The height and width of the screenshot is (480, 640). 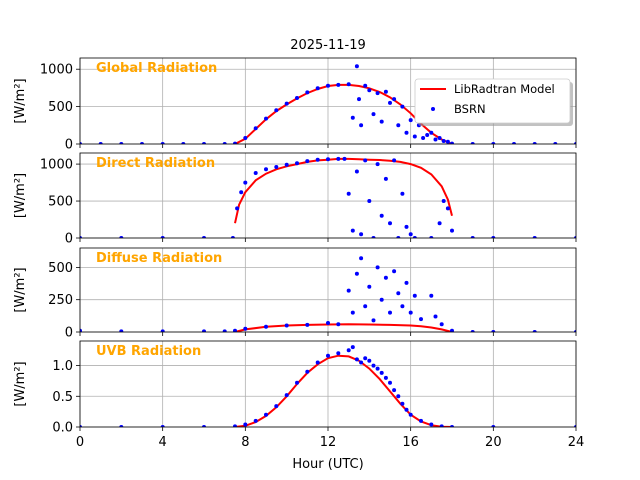 I want to click on y-tick-label: 1000, so click(x=56, y=165).